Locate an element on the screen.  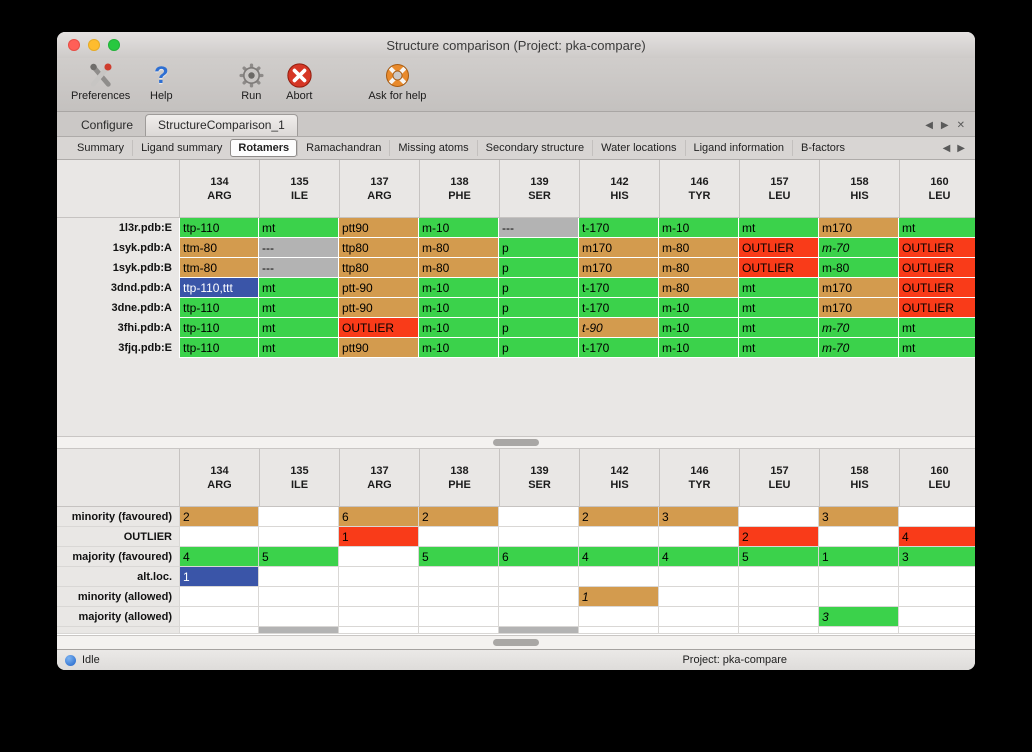
zoom-window-button is located at coordinates (114, 45).